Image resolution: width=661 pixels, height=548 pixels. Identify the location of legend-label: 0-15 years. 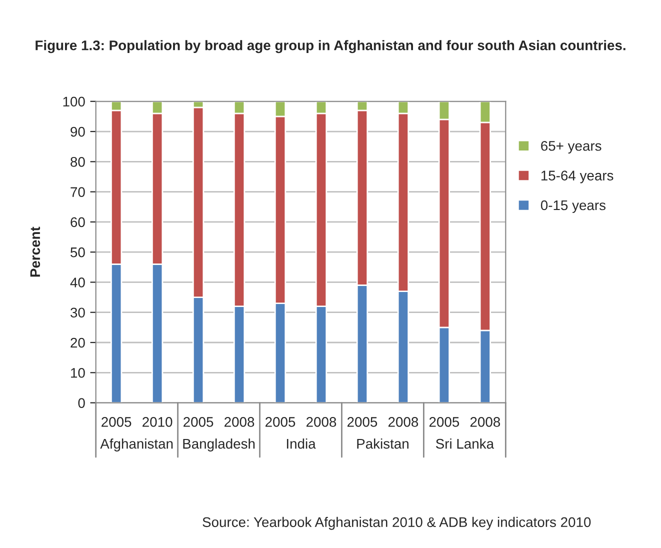
(573, 206).